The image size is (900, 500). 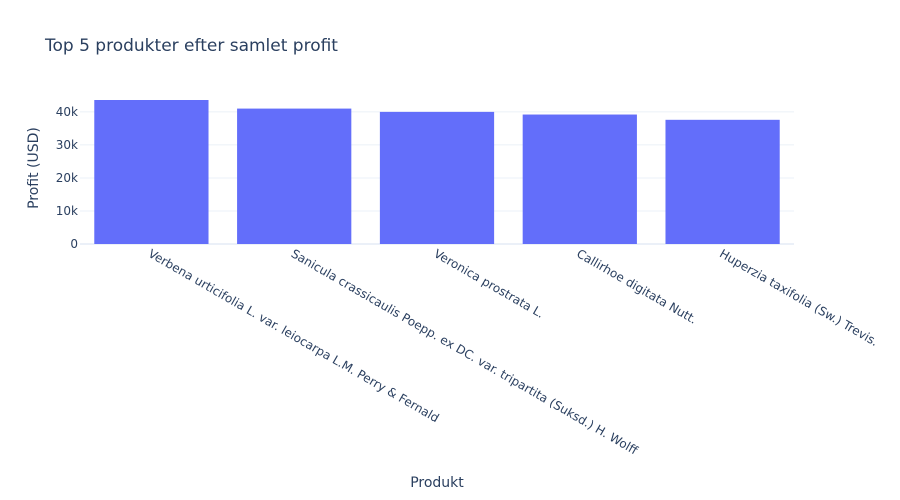 I want to click on x-axis-title: Produkt, so click(x=437, y=483).